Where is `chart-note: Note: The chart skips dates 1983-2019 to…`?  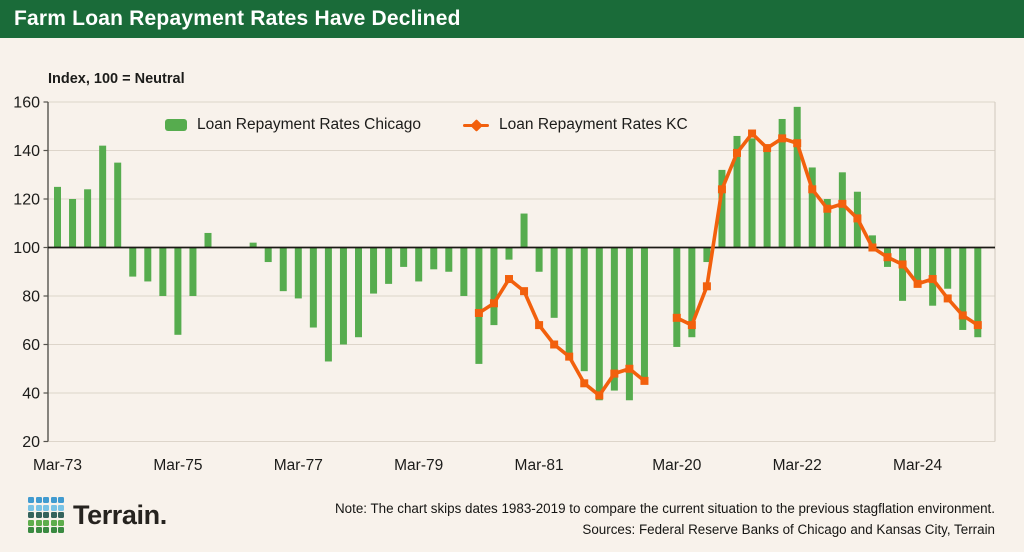
chart-note: Note: The chart skips dates 1983-2019 to… is located at coordinates (665, 508).